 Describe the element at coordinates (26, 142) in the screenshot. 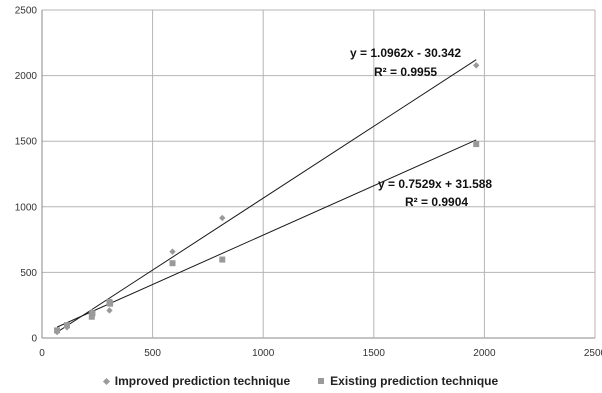

I see `y-tick-label: 1500` at that location.